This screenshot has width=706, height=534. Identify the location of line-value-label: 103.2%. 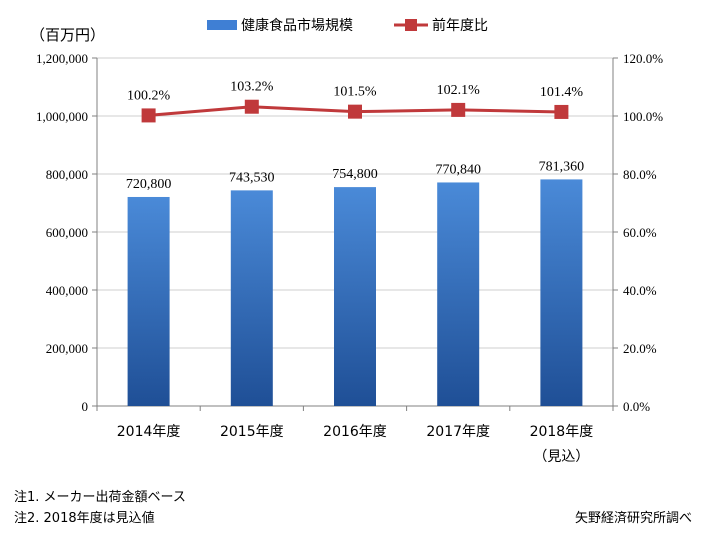
(252, 87).